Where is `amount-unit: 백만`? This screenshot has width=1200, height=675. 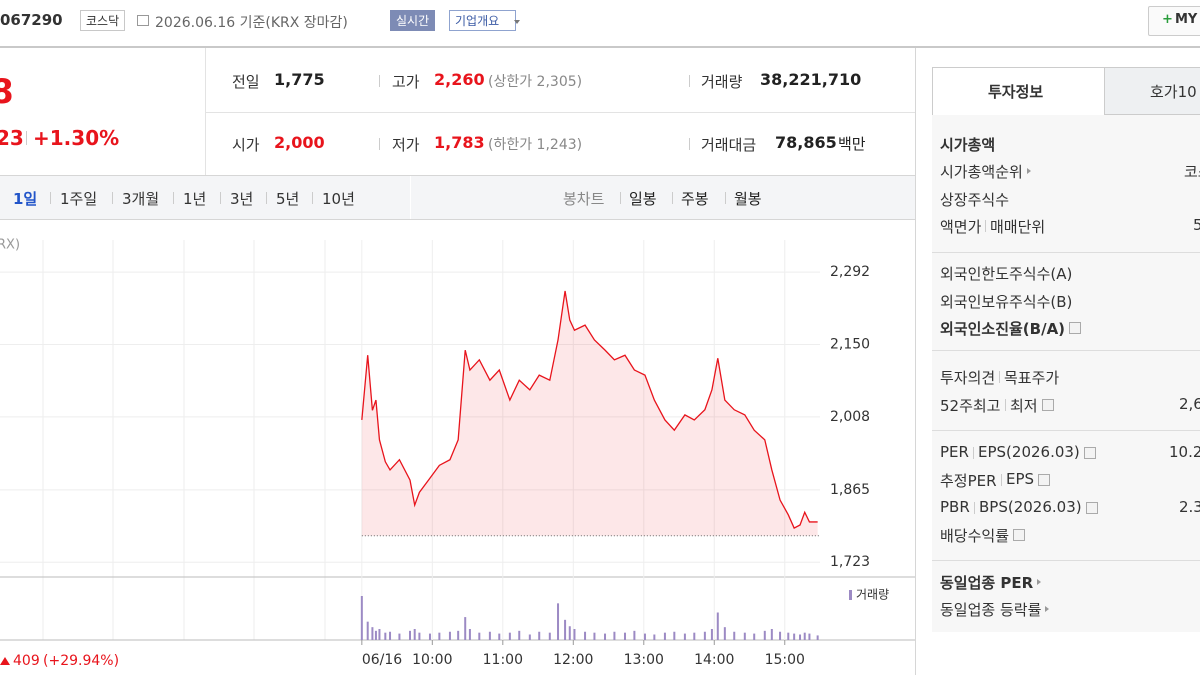 amount-unit: 백만 is located at coordinates (852, 144).